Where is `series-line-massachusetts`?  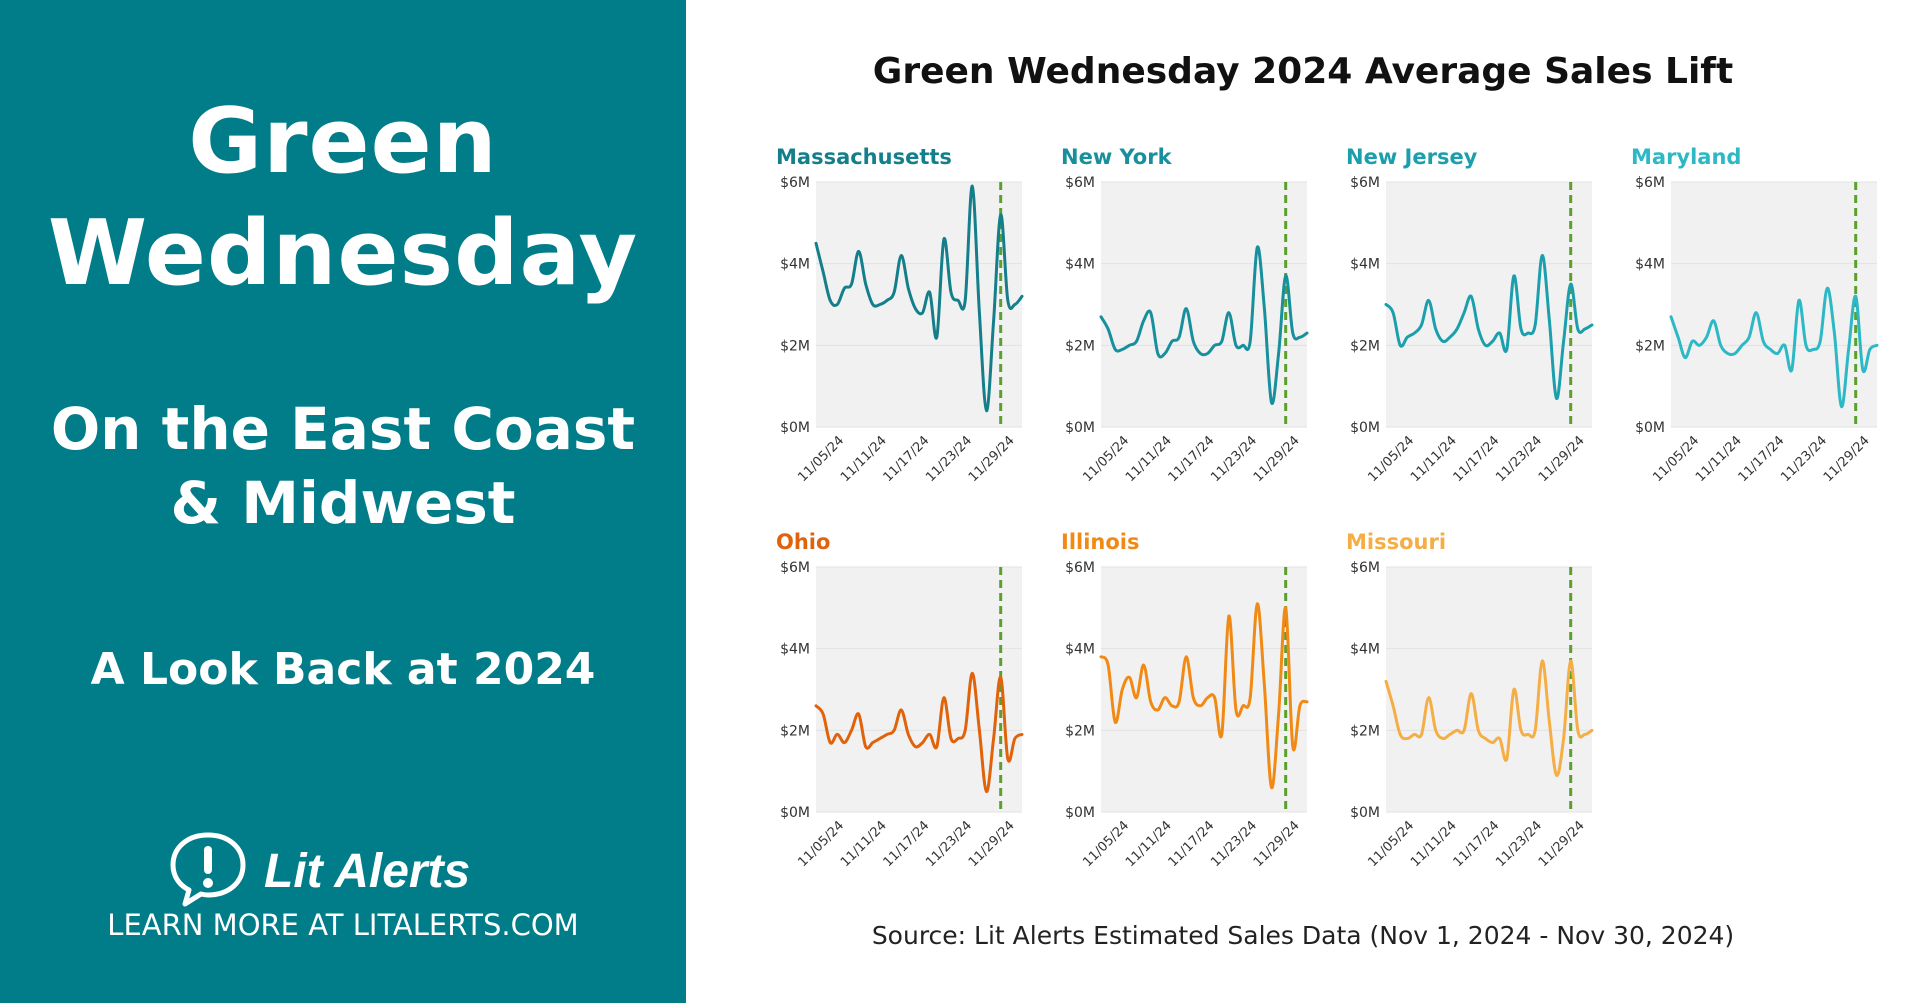
series-line-massachusetts is located at coordinates (919, 298).